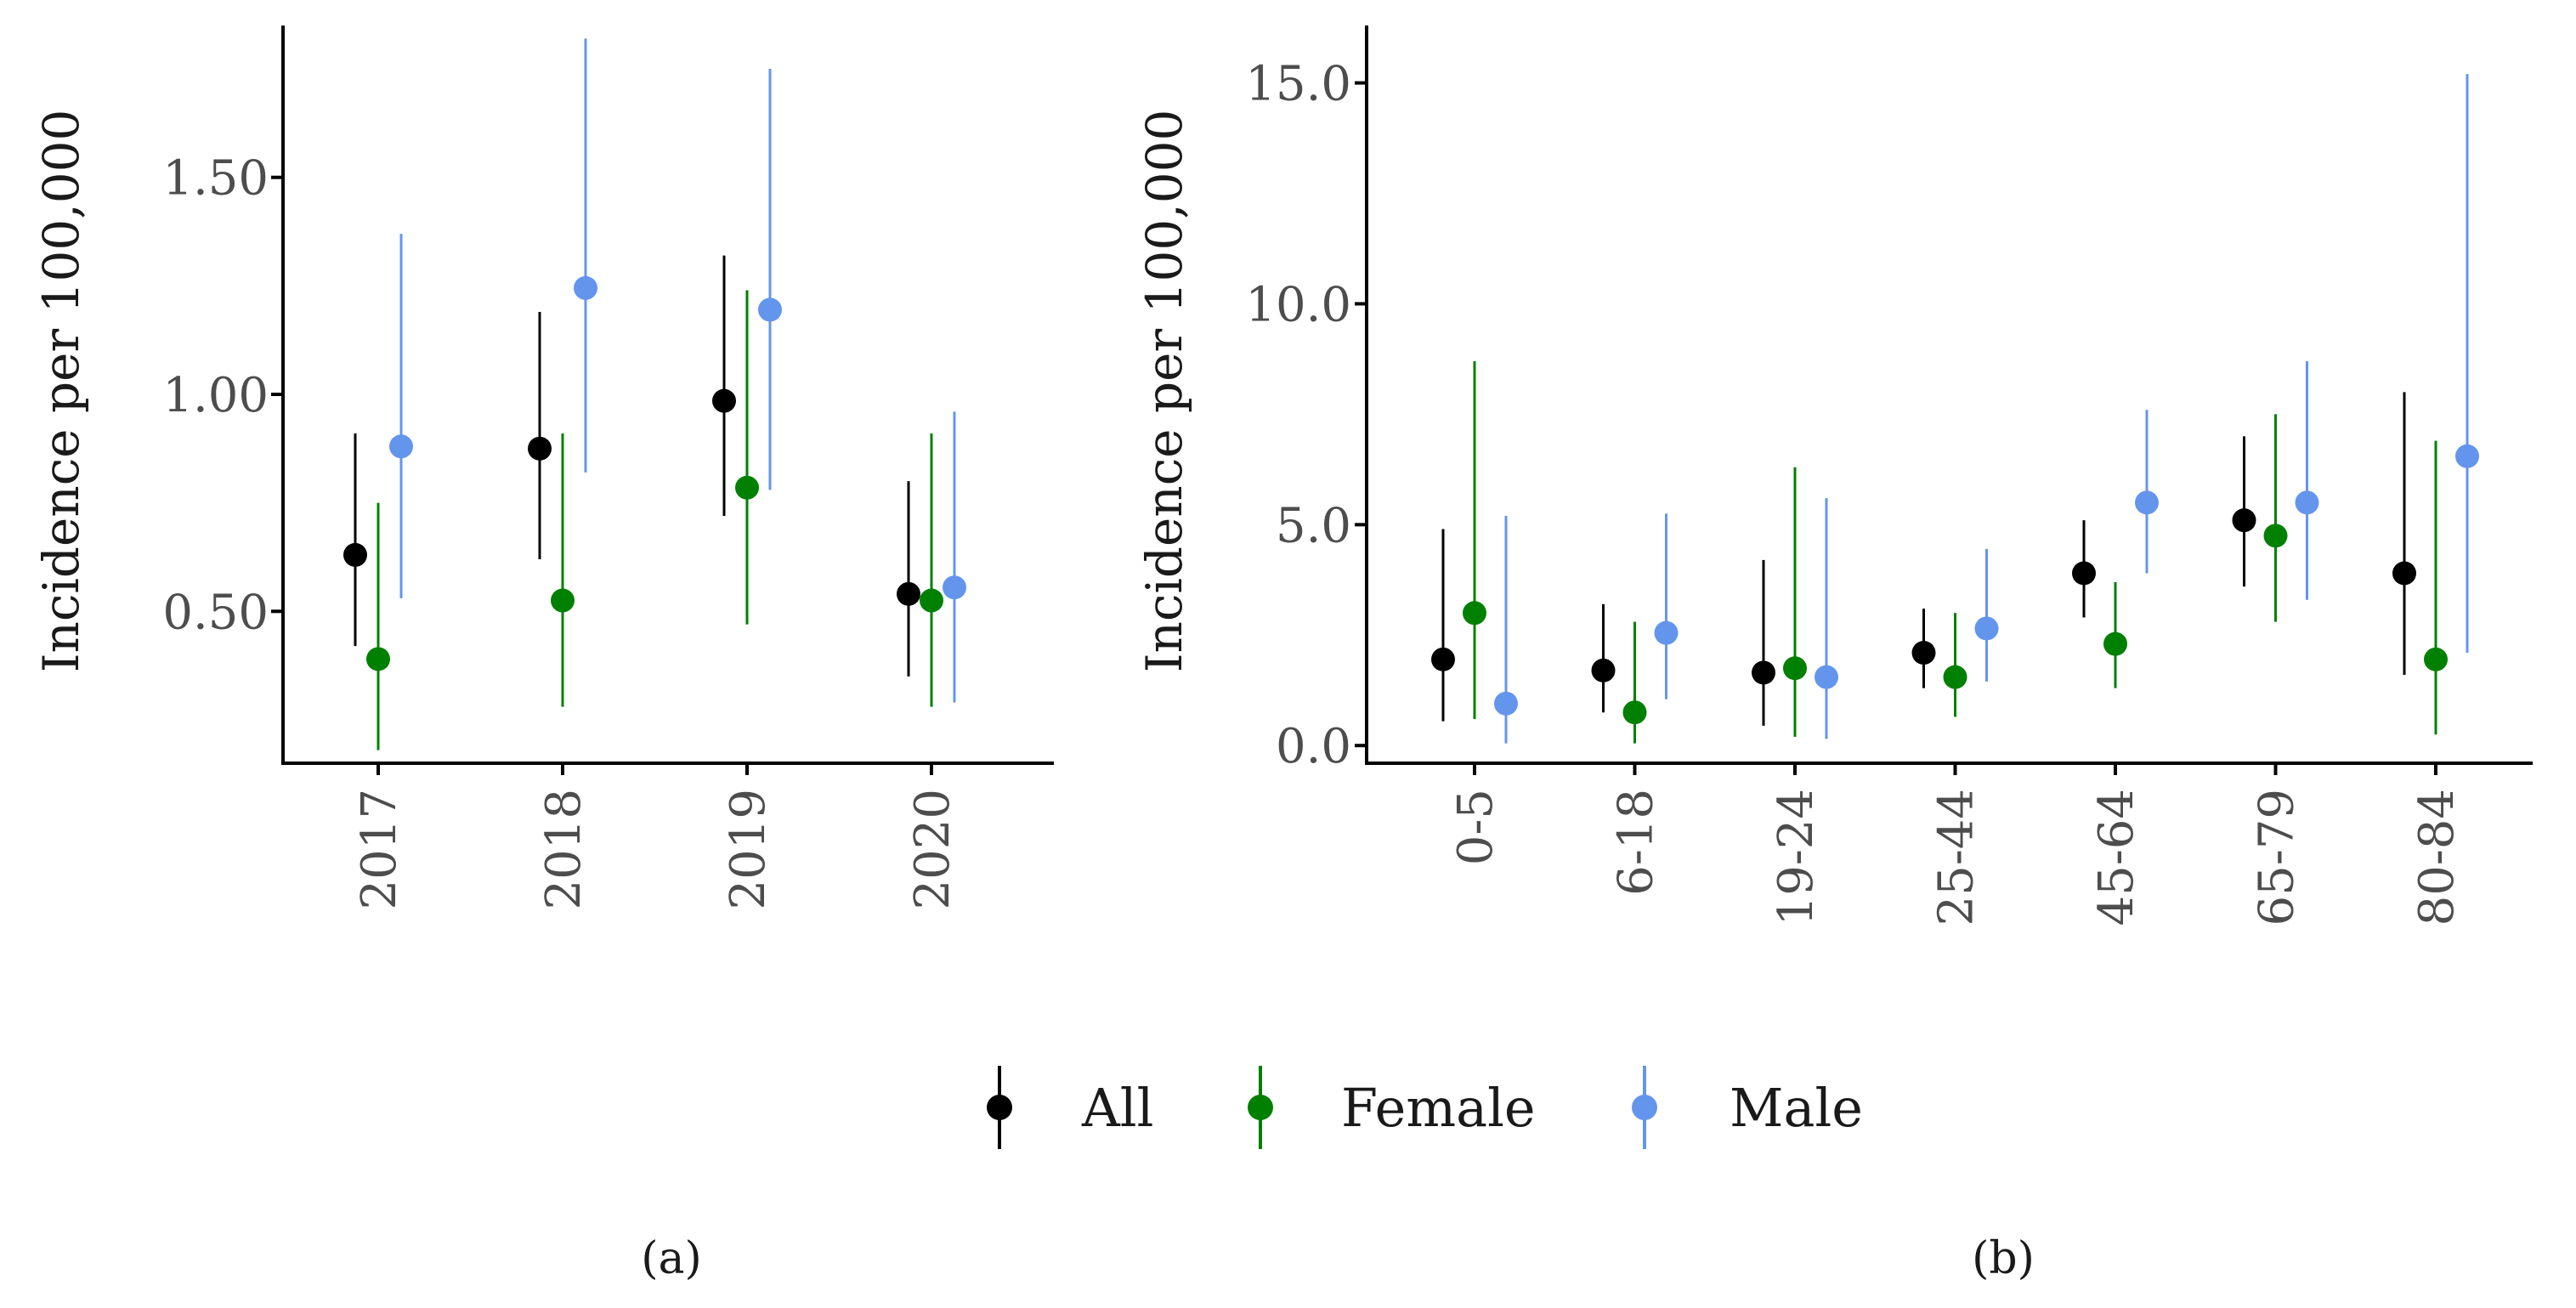  What do you see at coordinates (999, 1107) in the screenshot?
I see `legend-key-all-dot` at bounding box center [999, 1107].